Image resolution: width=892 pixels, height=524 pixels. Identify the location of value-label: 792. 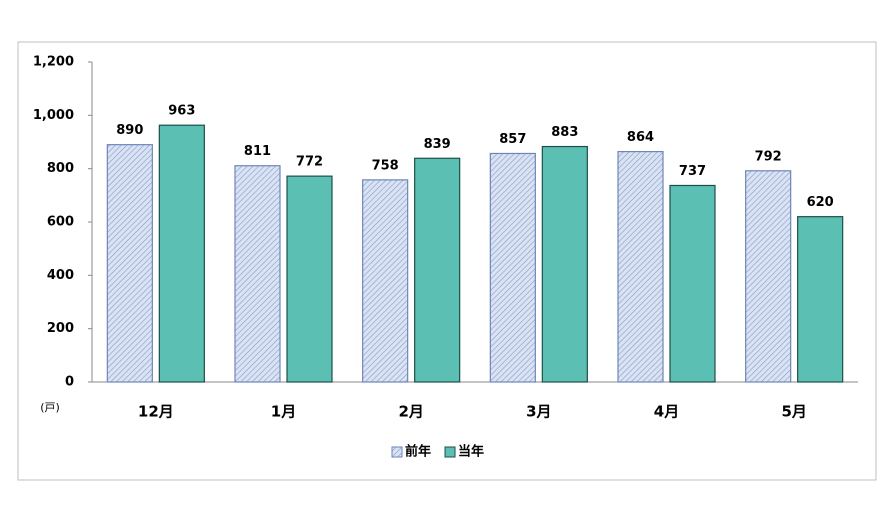
(768, 156).